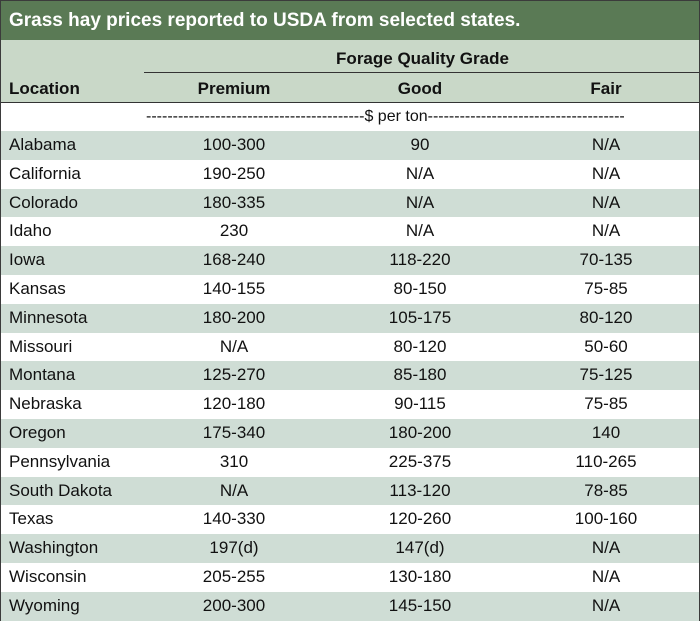 The image size is (700, 621). Describe the element at coordinates (54, 548) in the screenshot. I see `cell-location: Washington` at that location.